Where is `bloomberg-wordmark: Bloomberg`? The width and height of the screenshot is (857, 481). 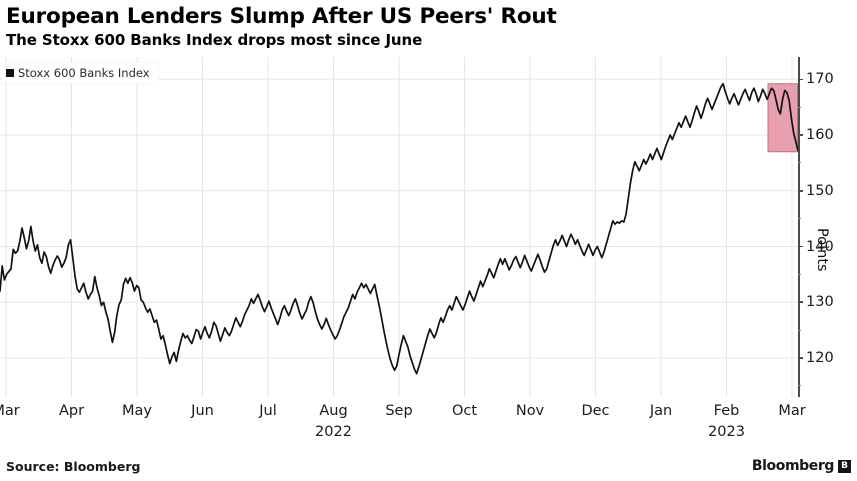 bloomberg-wordmark: Bloomberg is located at coordinates (793, 466).